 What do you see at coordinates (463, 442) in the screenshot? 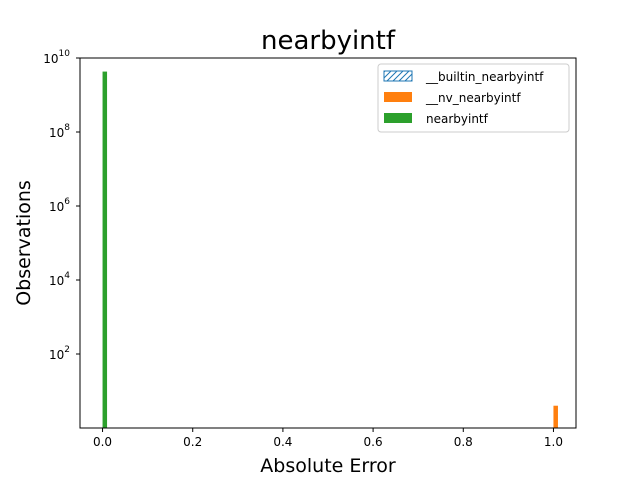
I see `x-tick-label: 0.8` at bounding box center [463, 442].